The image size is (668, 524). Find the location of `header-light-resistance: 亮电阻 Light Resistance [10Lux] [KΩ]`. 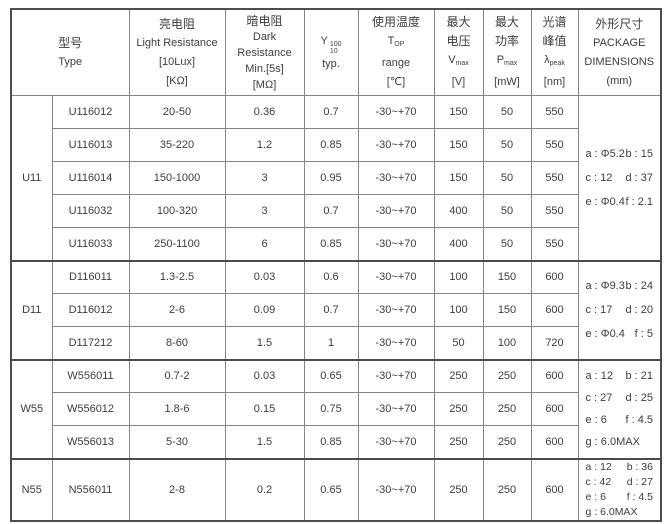

header-light-resistance: 亮电阻 Light Resistance [10Lux] [KΩ] is located at coordinates (177, 52).